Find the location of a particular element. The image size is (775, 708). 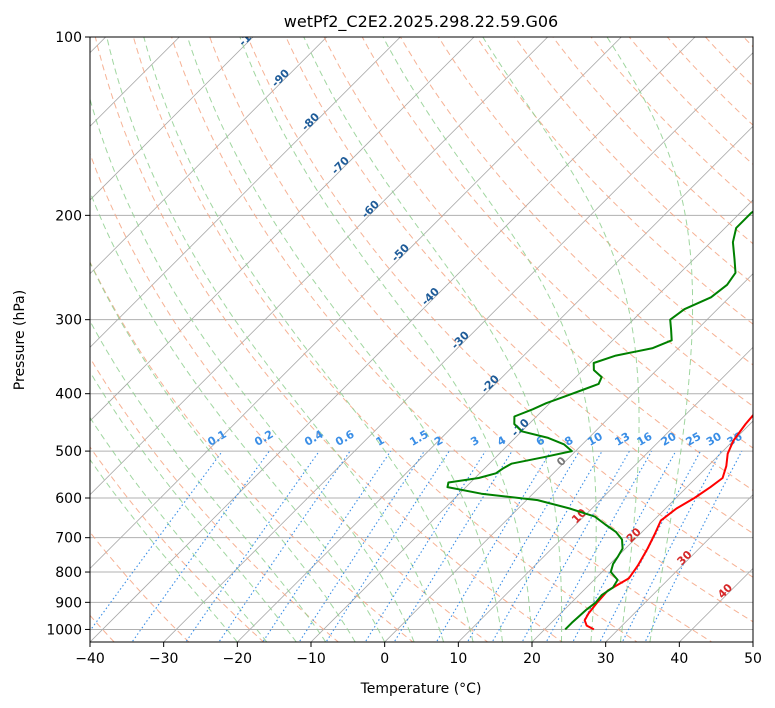

y-tick-label: 800 is located at coordinates (68, 573).